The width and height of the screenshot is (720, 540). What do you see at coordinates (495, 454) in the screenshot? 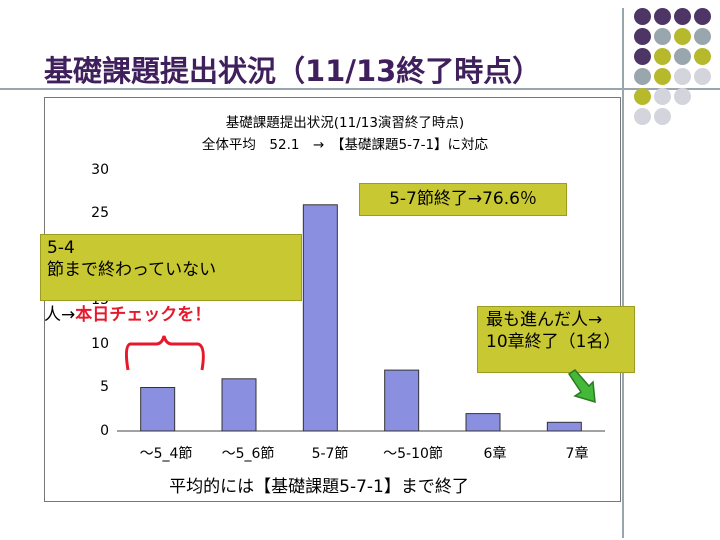
I see `x-tick-label: 6章` at bounding box center [495, 454].